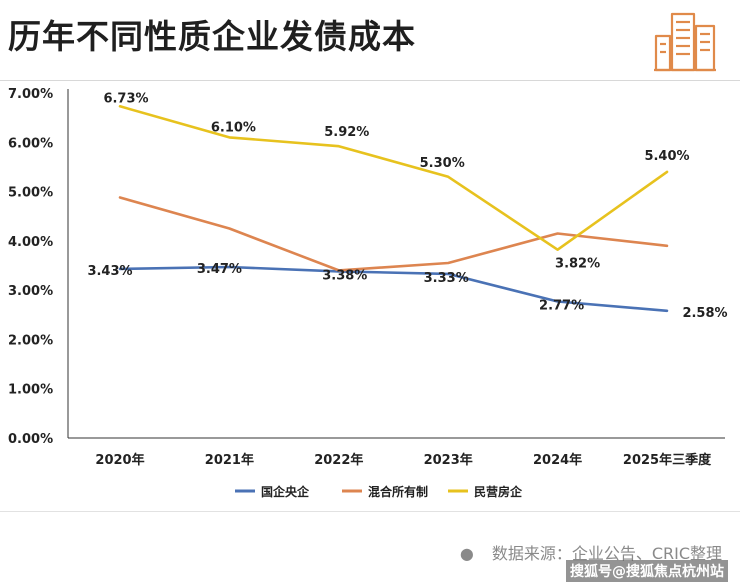  Describe the element at coordinates (212, 36) in the screenshot. I see `page-title: 历年不同性质企业发债成本` at that location.